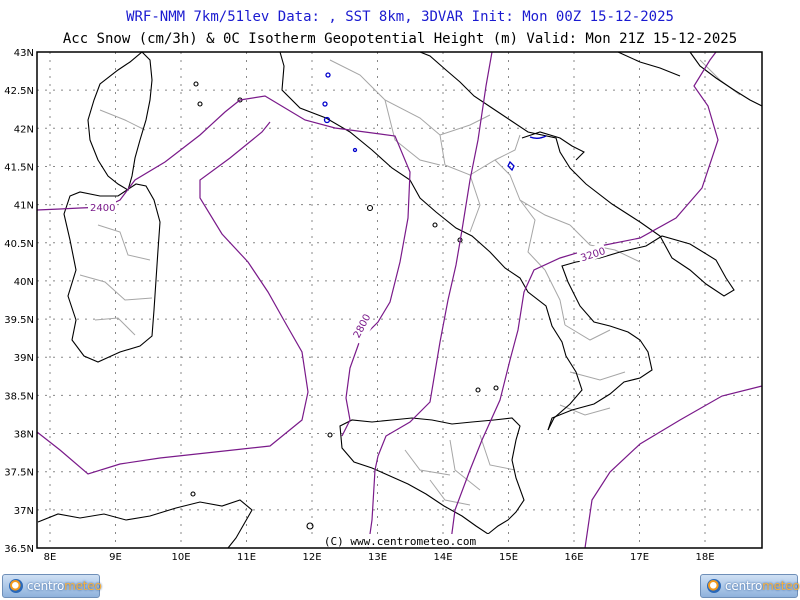 This screenshot has height=600, width=800. Describe the element at coordinates (311, 557) in the screenshot. I see `longitude-label: 12E` at that location.